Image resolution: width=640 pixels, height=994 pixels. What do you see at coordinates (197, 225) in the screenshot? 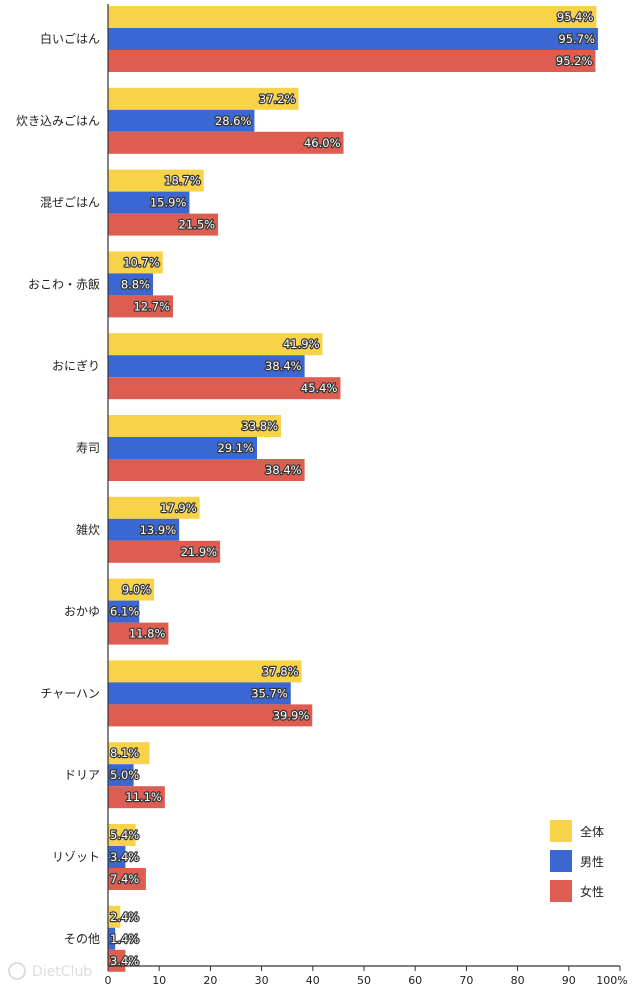
I see `data-label: 21.5%` at bounding box center [197, 225].